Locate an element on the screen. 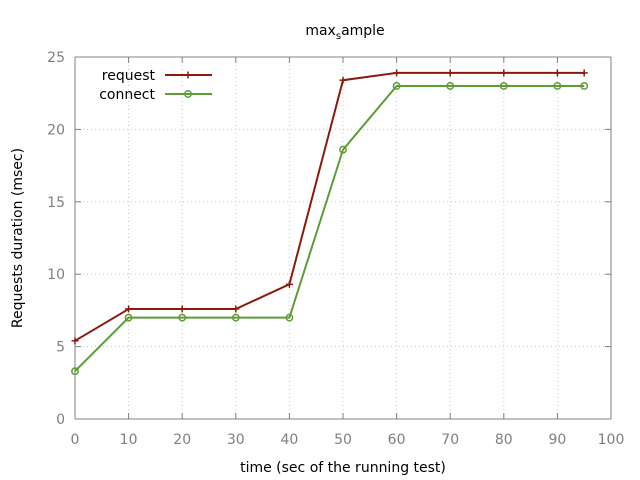 Image resolution: width=640 pixels, height=480 pixels. chart-title: maxsample is located at coordinates (344, 32).